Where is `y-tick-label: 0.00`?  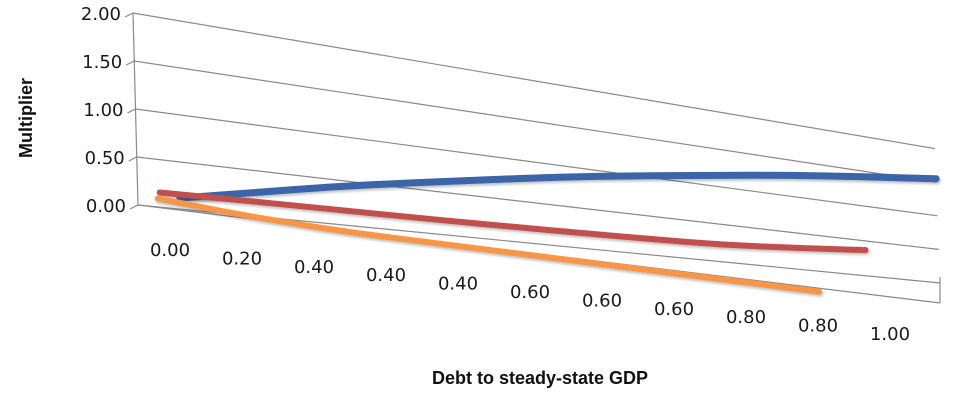 y-tick-label: 0.00 is located at coordinates (106, 206).